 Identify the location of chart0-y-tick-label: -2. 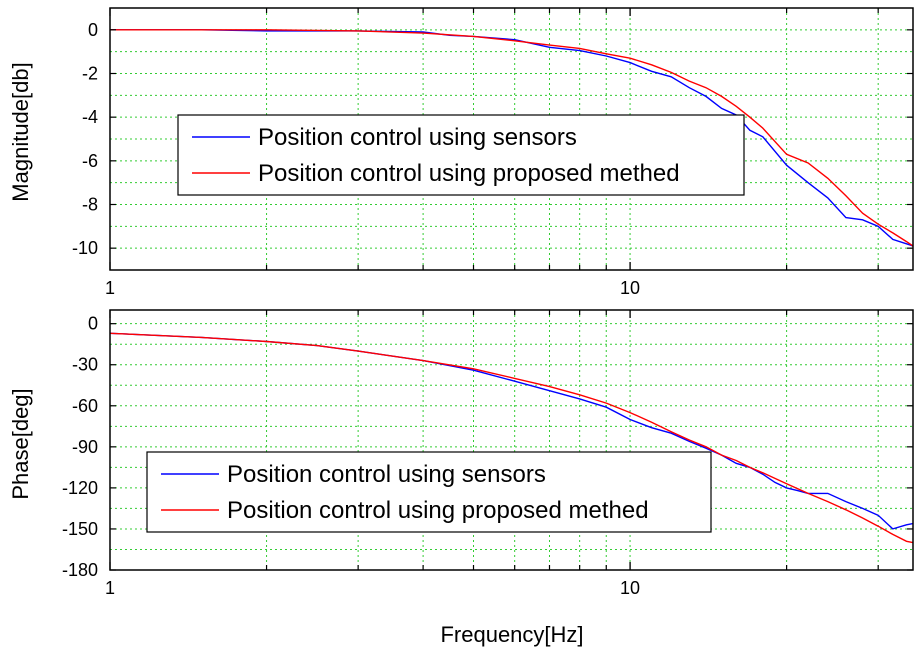
(90, 74).